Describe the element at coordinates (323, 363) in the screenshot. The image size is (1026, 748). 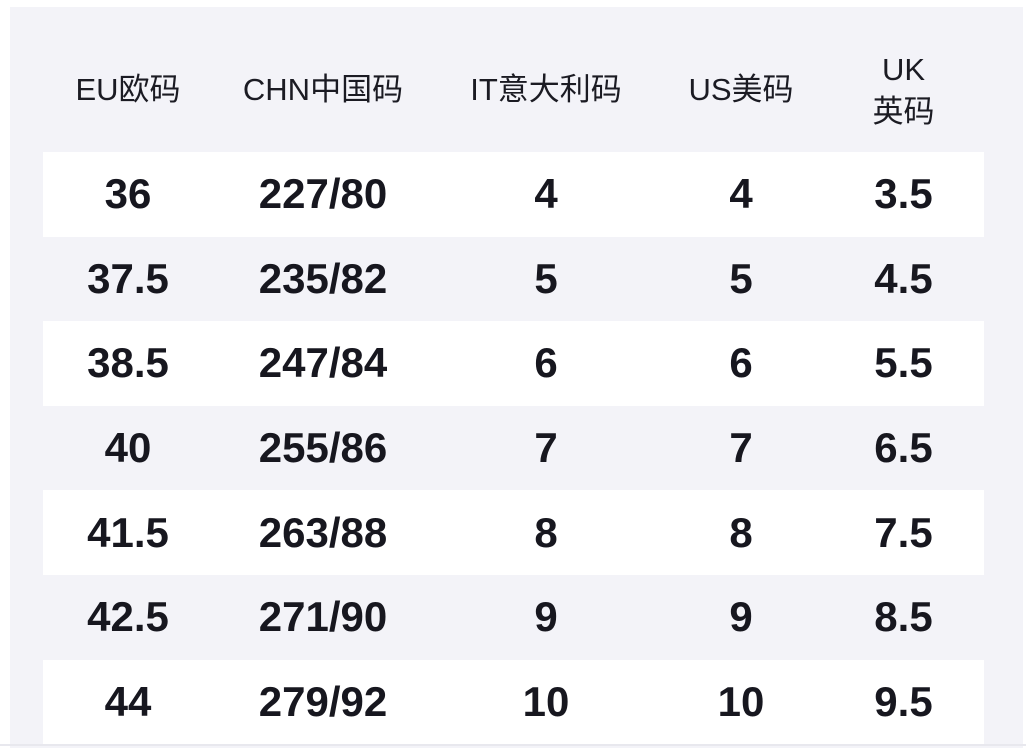
I see `cell-chn: 247/84` at that location.